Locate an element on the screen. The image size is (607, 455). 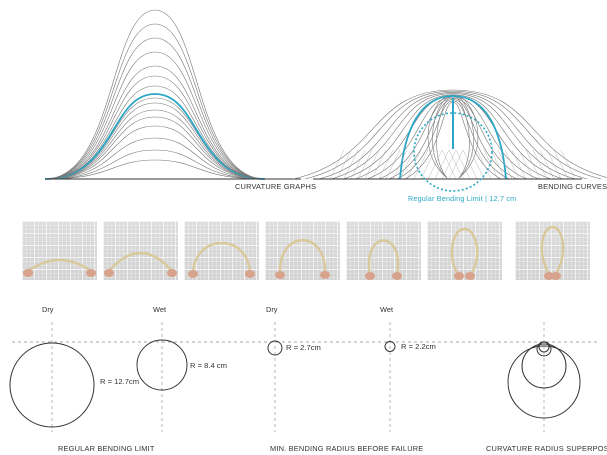
label-wet-regular: Wet is located at coordinates (160, 309).